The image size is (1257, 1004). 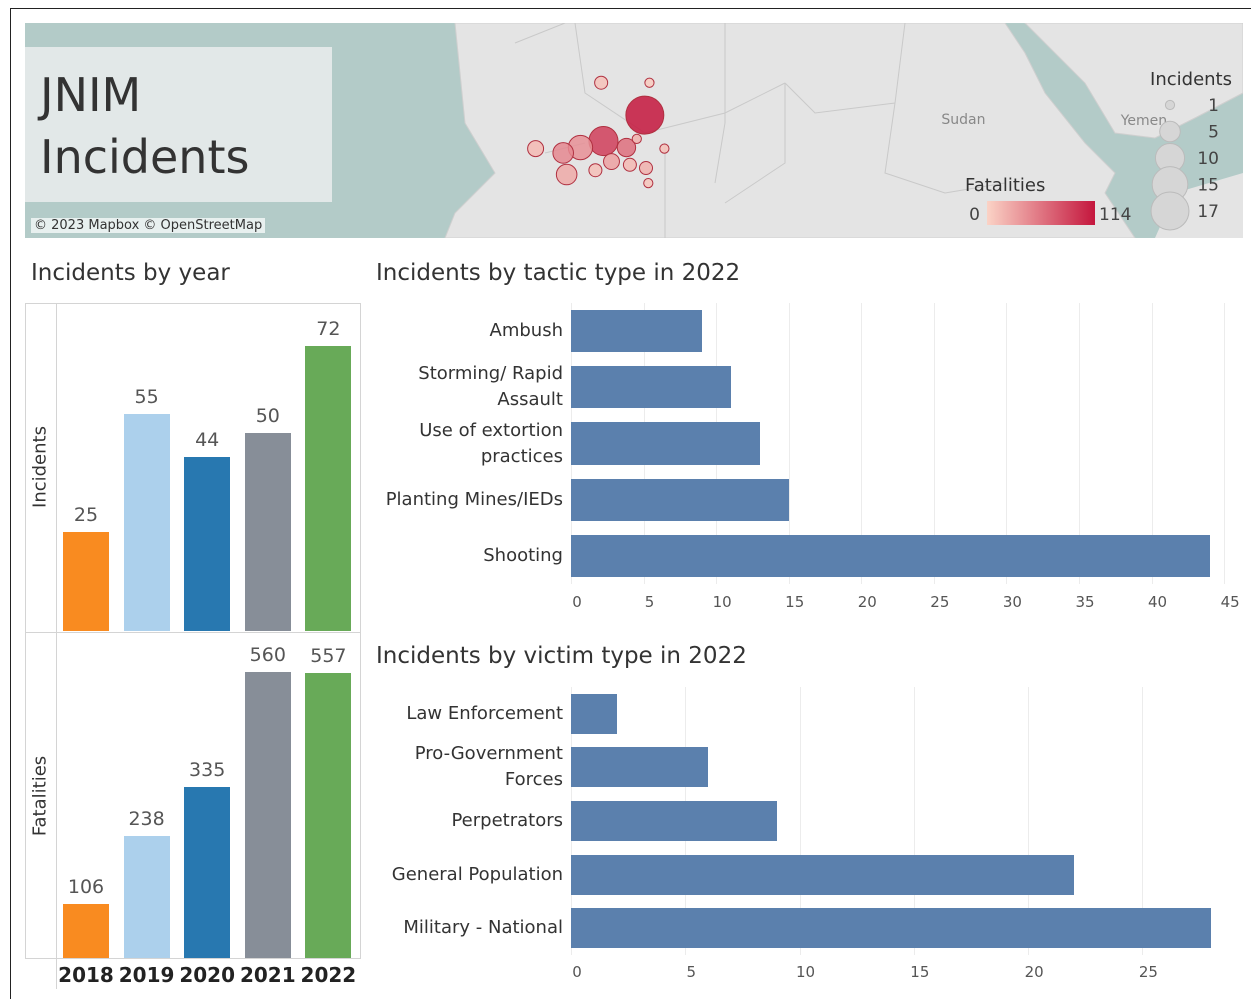 I want to click on category-label: Storming/ Rapid Assault, so click(x=490, y=387).